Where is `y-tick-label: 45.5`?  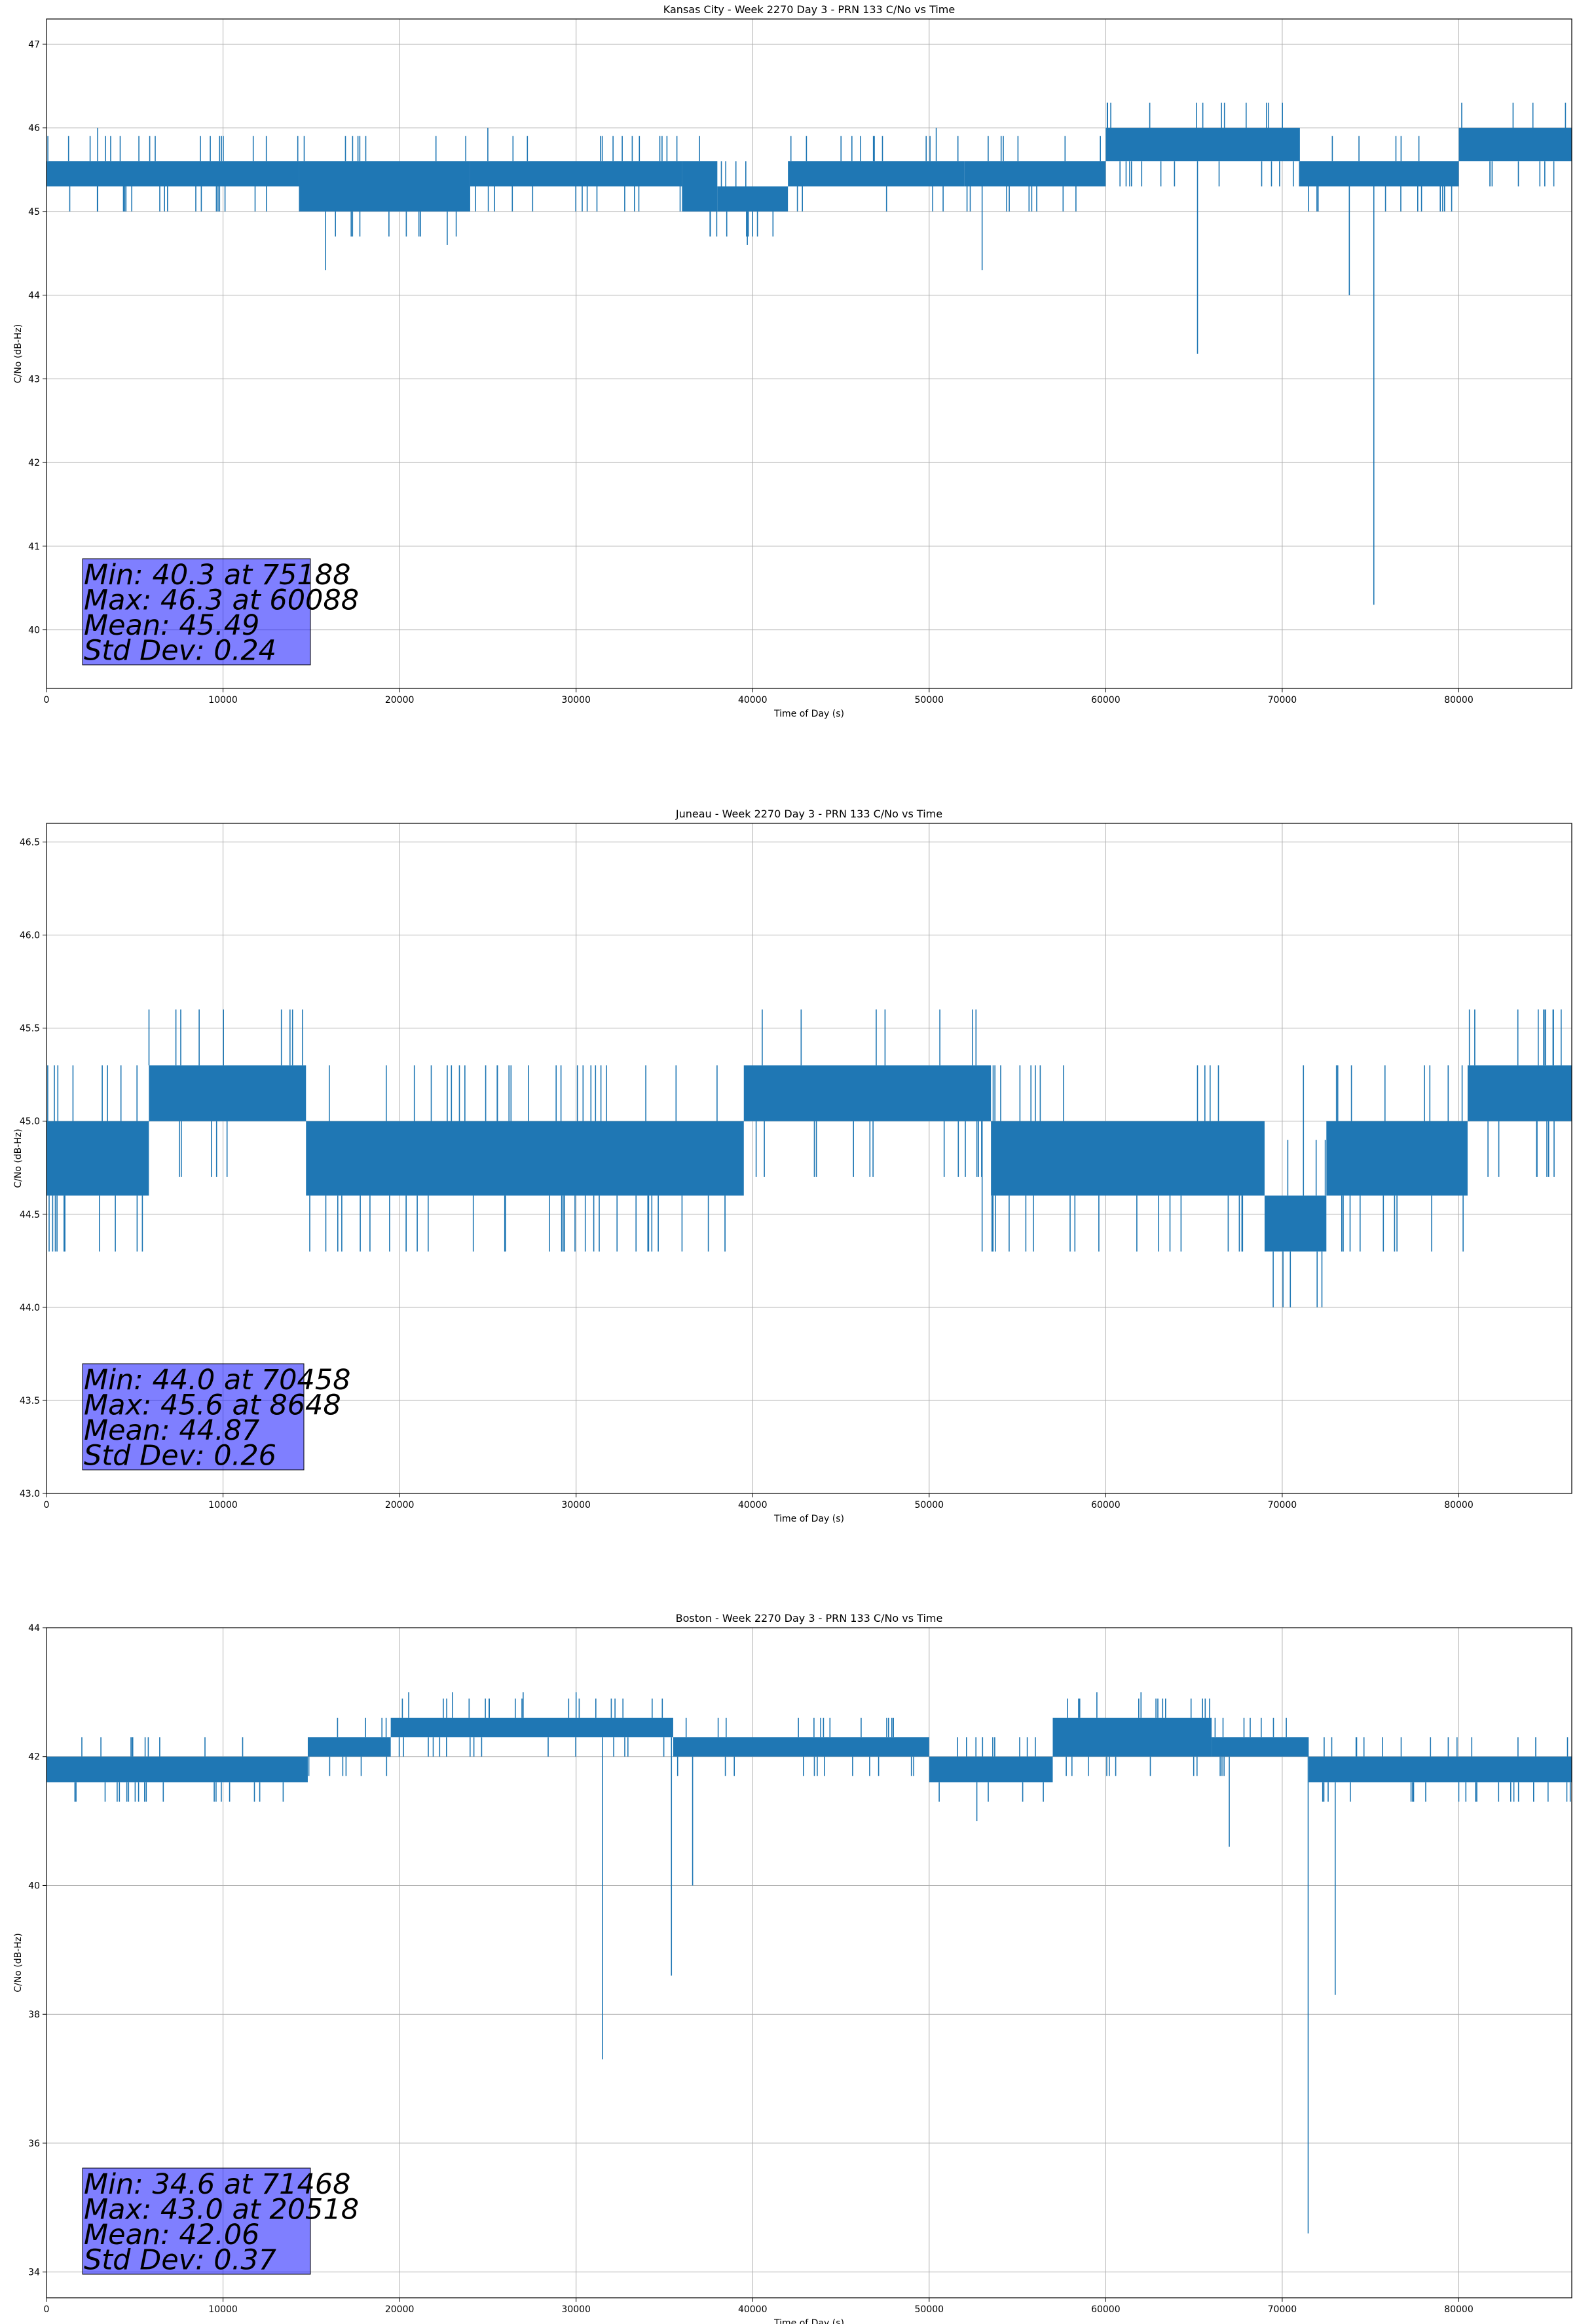 y-tick-label: 45.5 is located at coordinates (30, 1029).